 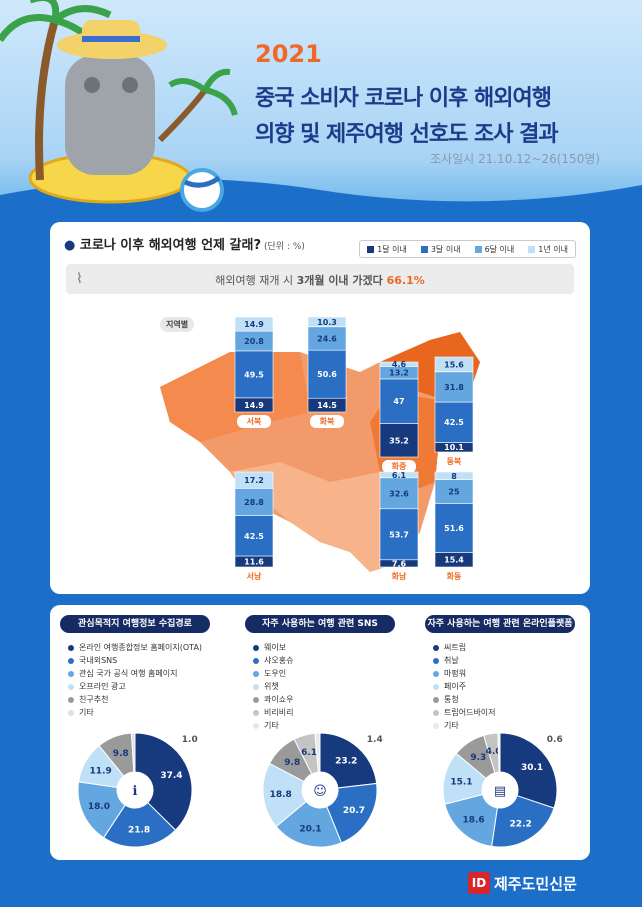 I want to click on region-label: 동북, so click(x=454, y=461).